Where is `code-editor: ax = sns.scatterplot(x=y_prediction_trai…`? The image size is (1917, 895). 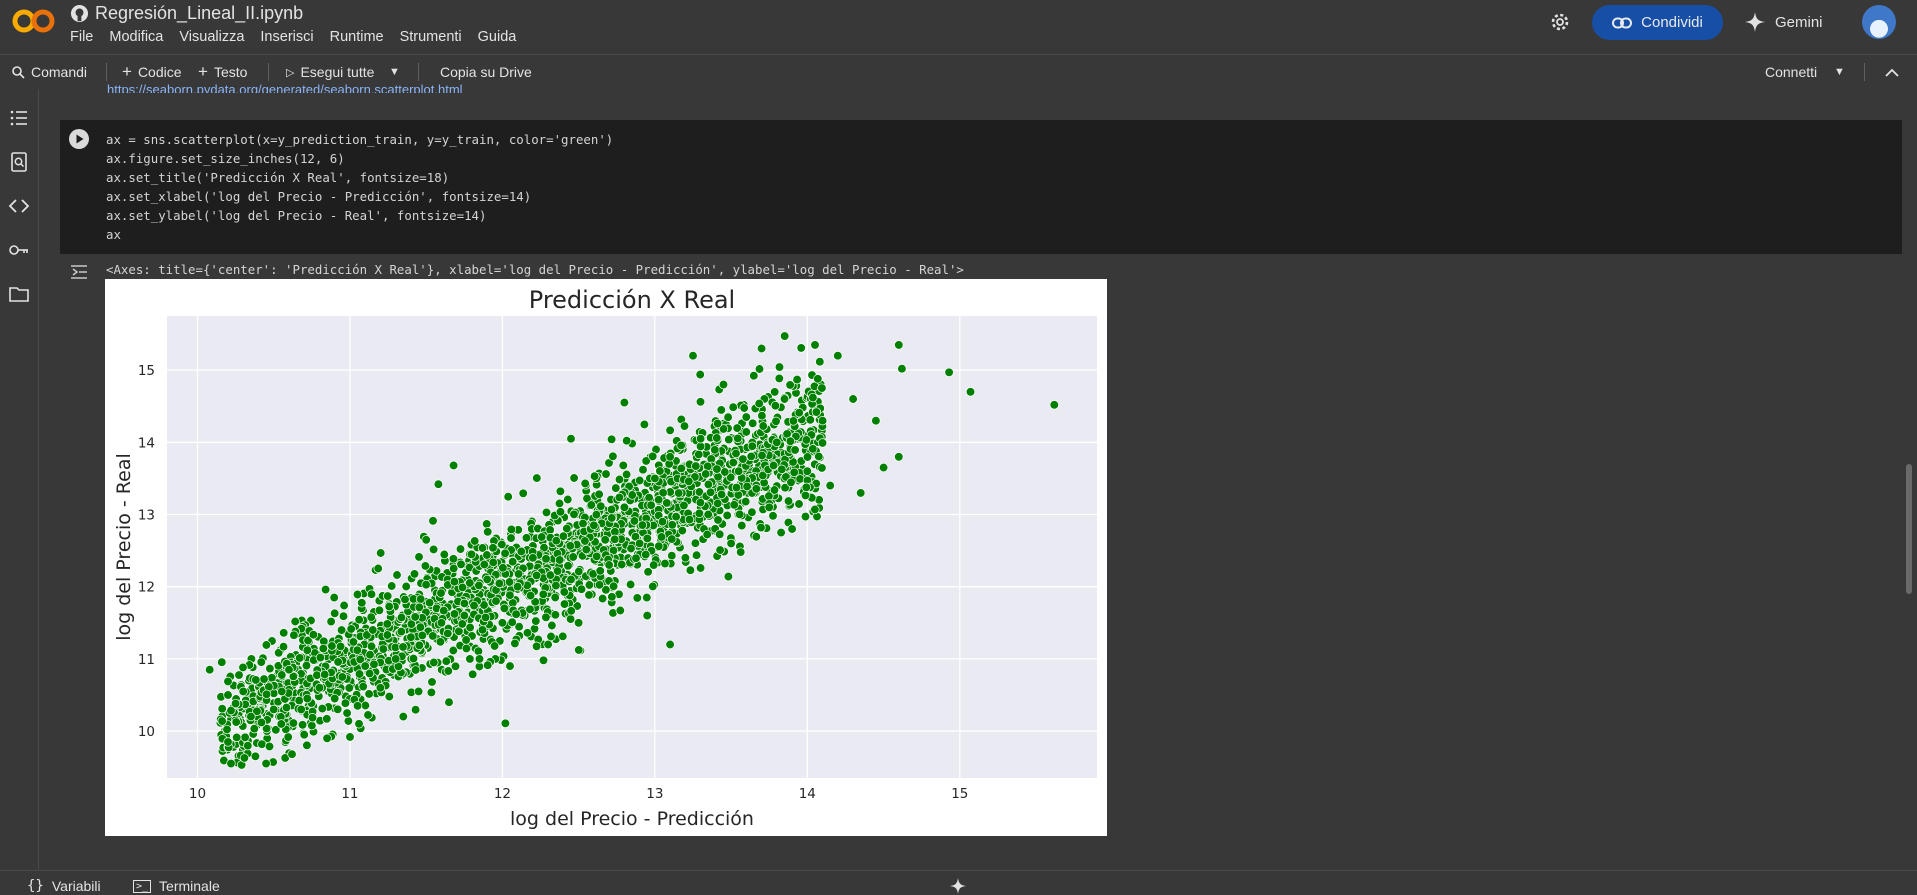 code-editor: ax = sns.scatterplot(x=y_prediction_trai… is located at coordinates (359, 187).